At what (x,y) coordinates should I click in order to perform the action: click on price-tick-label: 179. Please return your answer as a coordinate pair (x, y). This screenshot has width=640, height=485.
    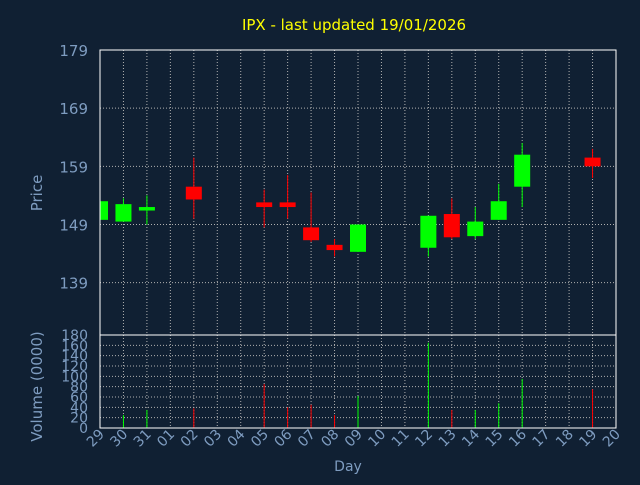
    Looking at the image, I should click on (73, 51).